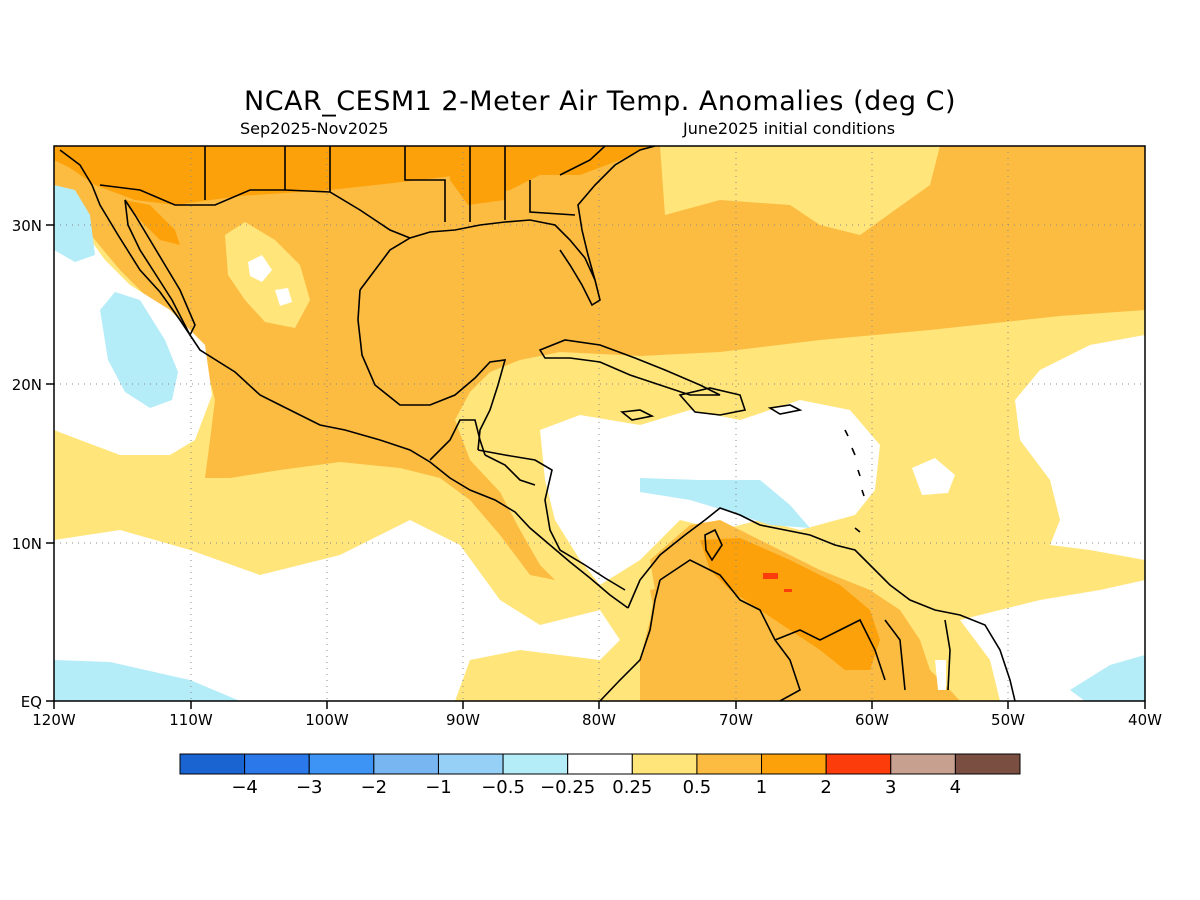 The width and height of the screenshot is (1200, 900). What do you see at coordinates (736, 720) in the screenshot?
I see `lon-label: 70W` at bounding box center [736, 720].